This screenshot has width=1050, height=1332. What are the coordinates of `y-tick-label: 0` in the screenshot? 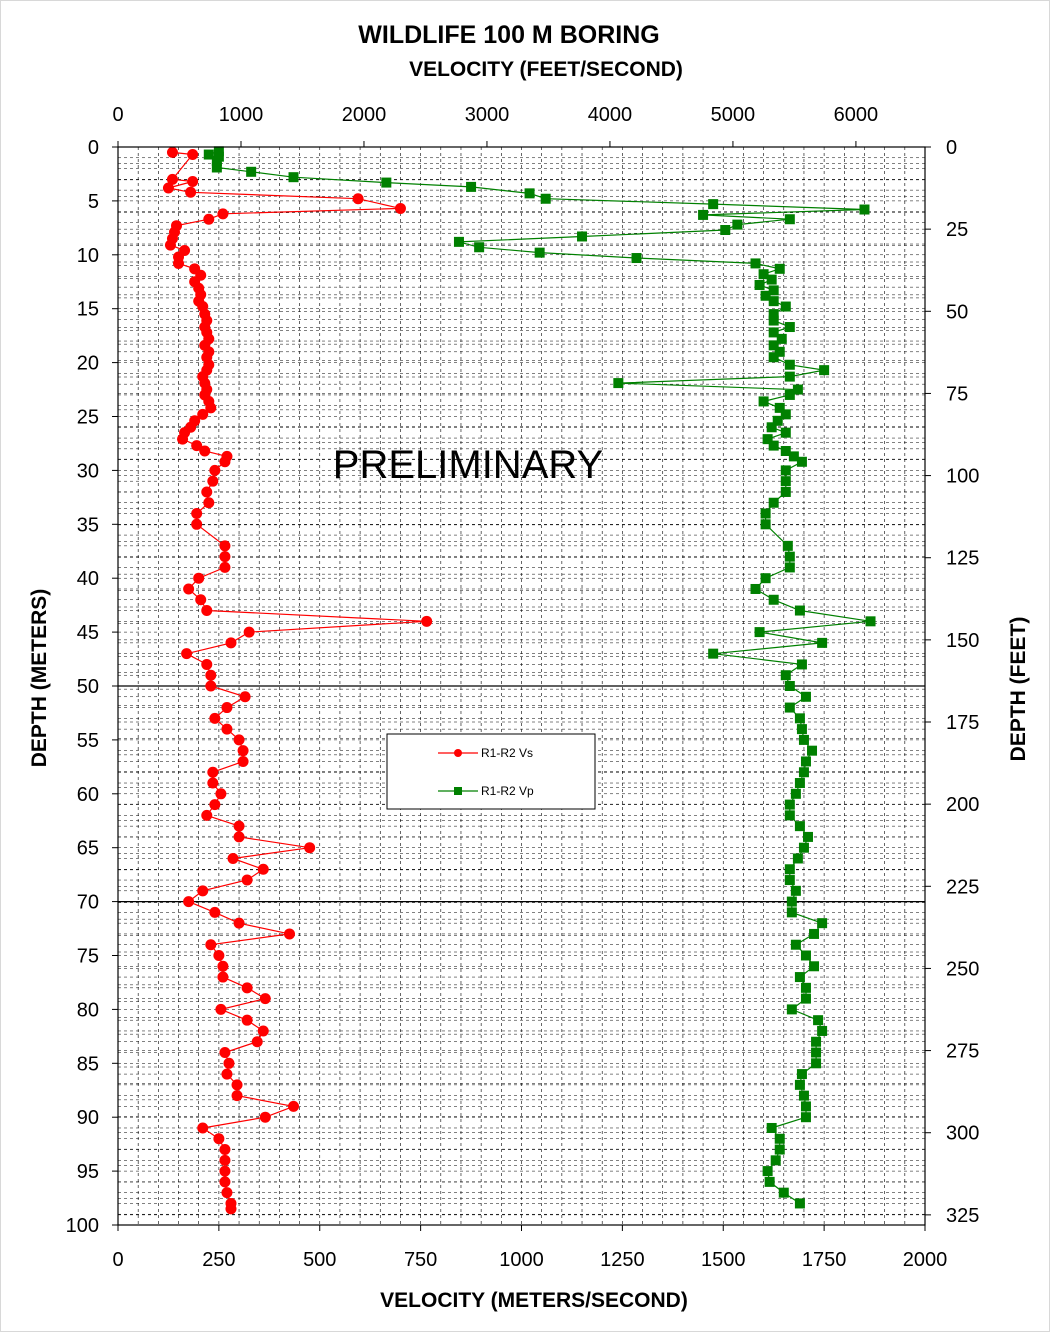 It's located at (93, 148).